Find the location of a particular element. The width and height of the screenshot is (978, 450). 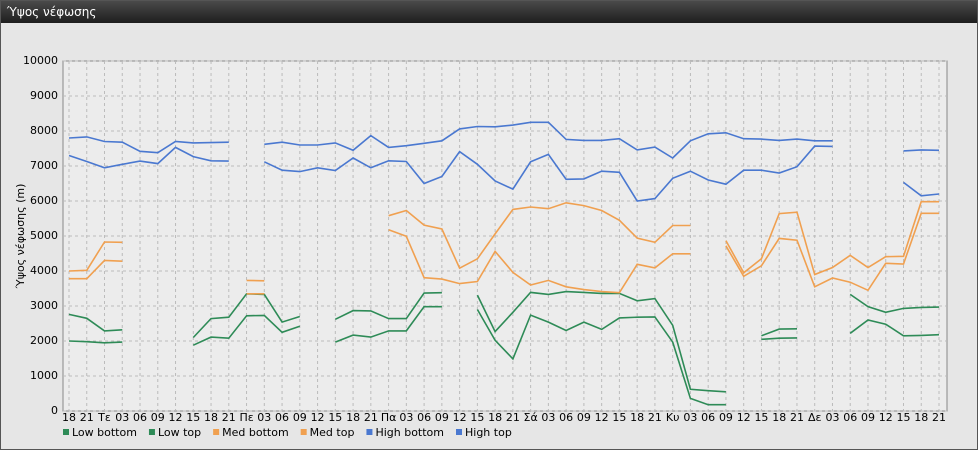

legend-label: High bottom is located at coordinates (409, 432).